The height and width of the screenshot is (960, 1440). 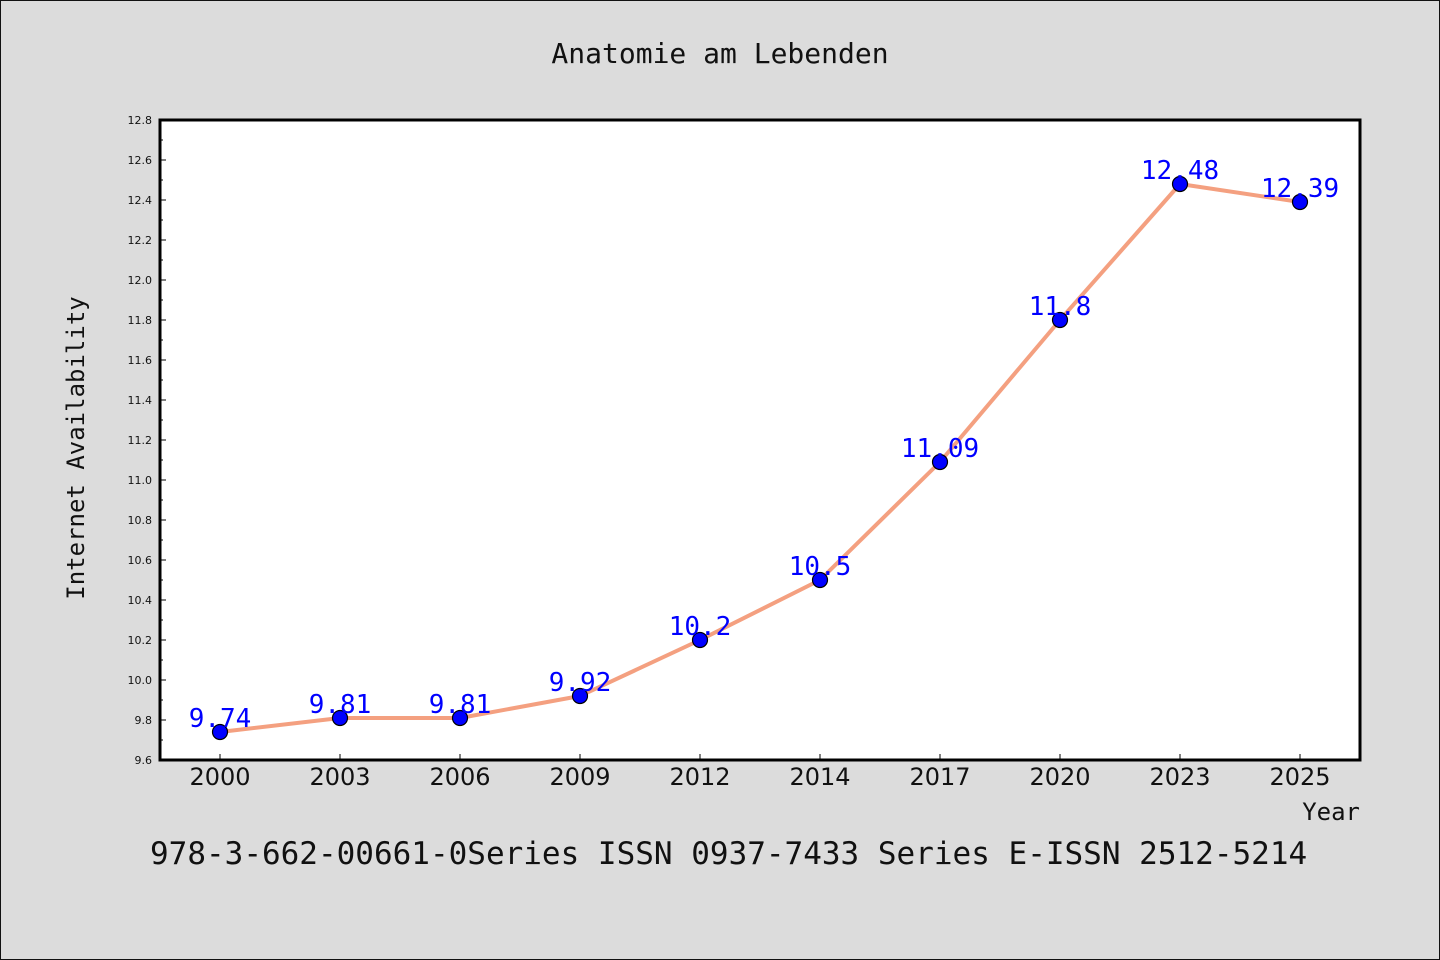 I want to click on x-tick-label: 2012, so click(x=699, y=777).